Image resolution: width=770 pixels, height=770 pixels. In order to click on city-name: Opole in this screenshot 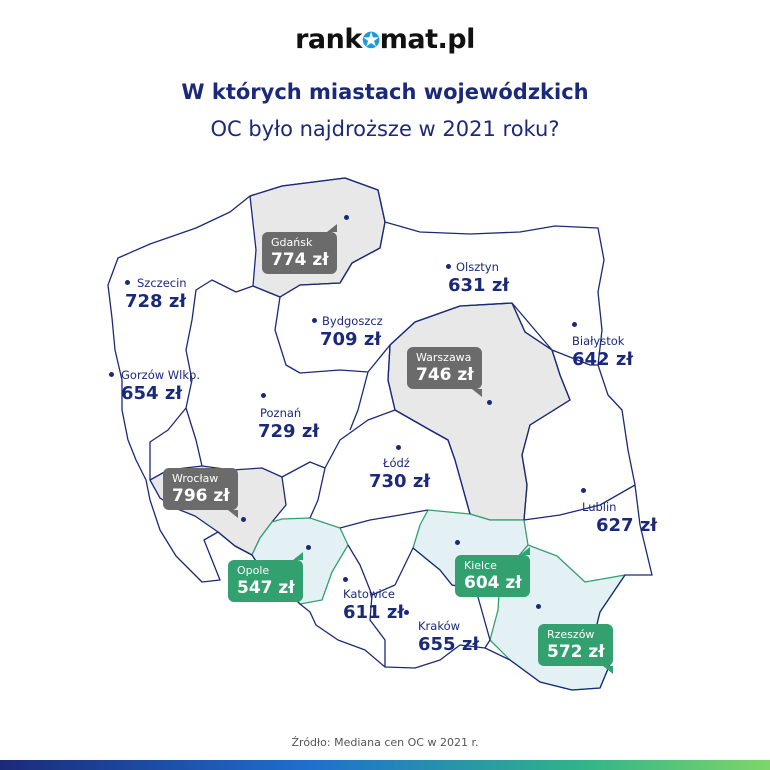, I will do `click(253, 570)`.